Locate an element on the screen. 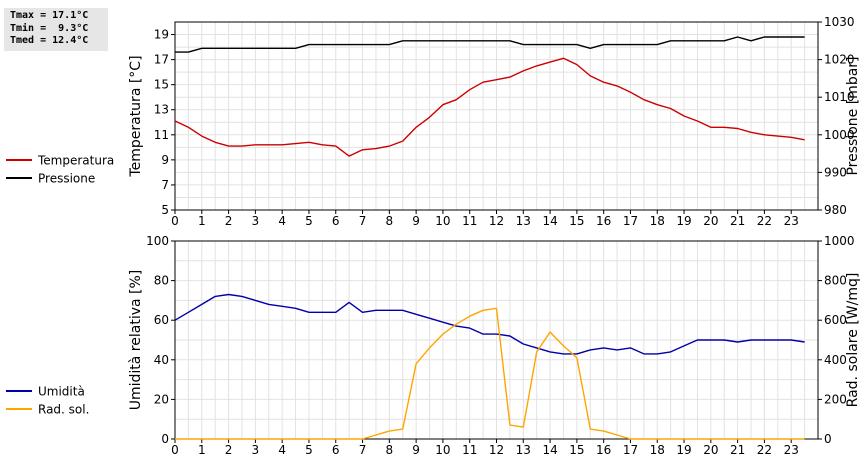 The height and width of the screenshot is (460, 860). stats-box: Tmax = 17.1°C Tmin = 9.3°C Tmed = 12.4°C is located at coordinates (56, 29).